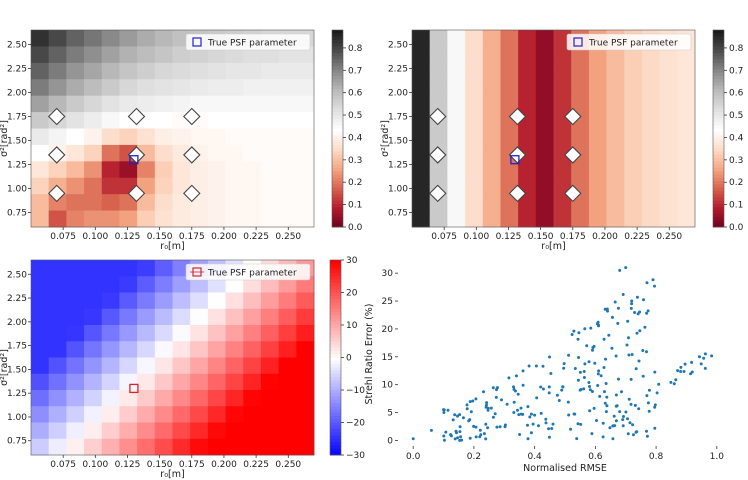 This screenshot has height=480, width=748. What do you see at coordinates (352, 261) in the screenshot?
I see `colorbar-tick-label: 30` at bounding box center [352, 261].